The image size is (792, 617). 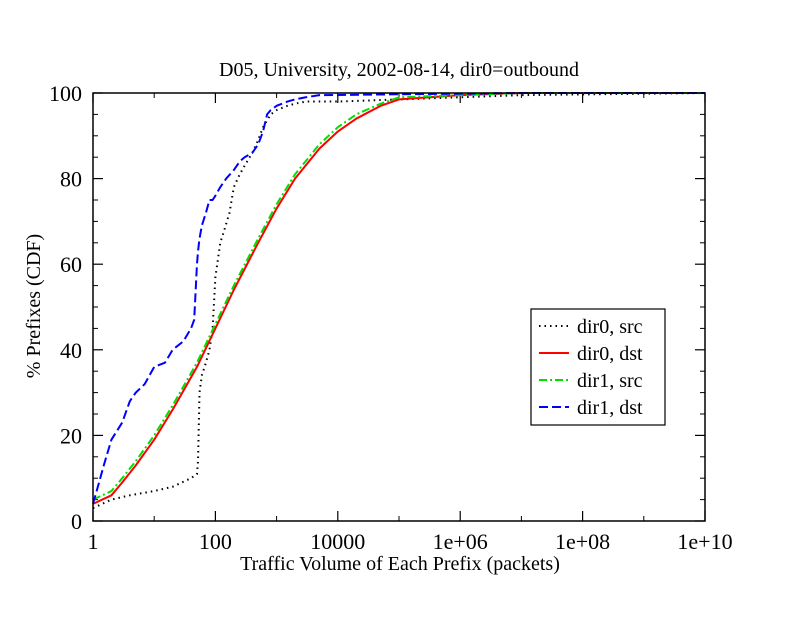 I want to click on y-tick-label: 60, so click(x=71, y=264).